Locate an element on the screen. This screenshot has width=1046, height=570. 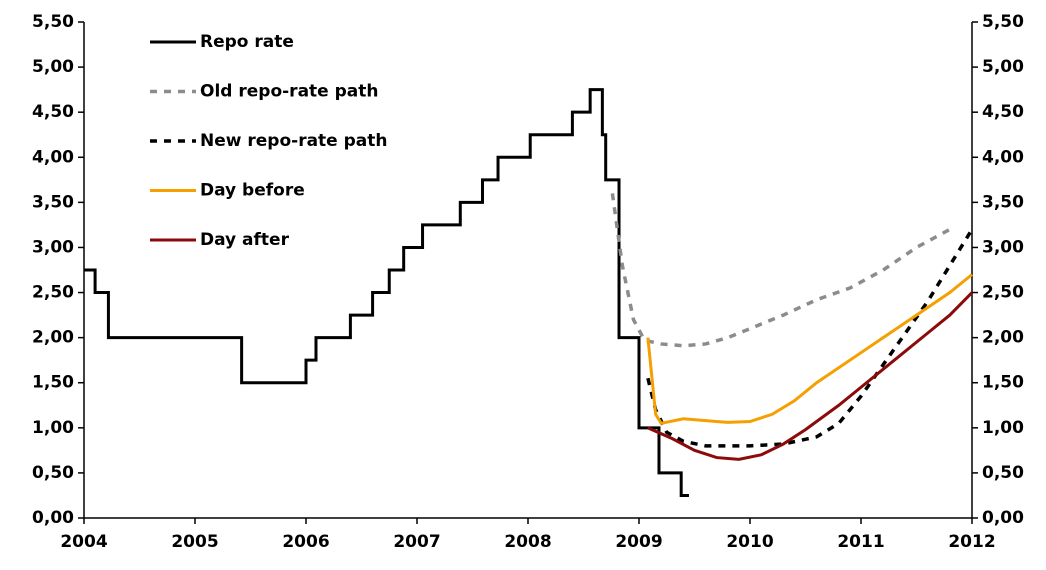
legend-label: Repo rate is located at coordinates (247, 42).